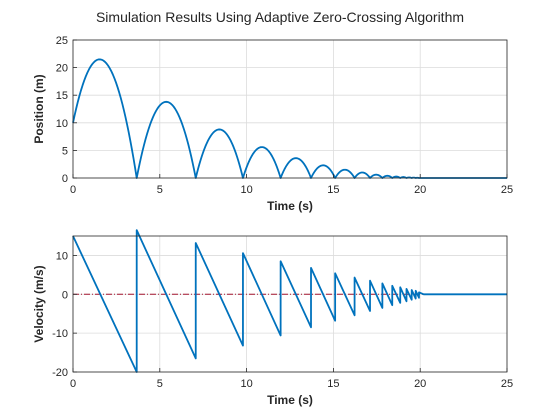 The height and width of the screenshot is (420, 560). Describe the element at coordinates (291, 185) in the screenshot. I see `position-x-ticks: 0 5 10 15 20 25` at that location.